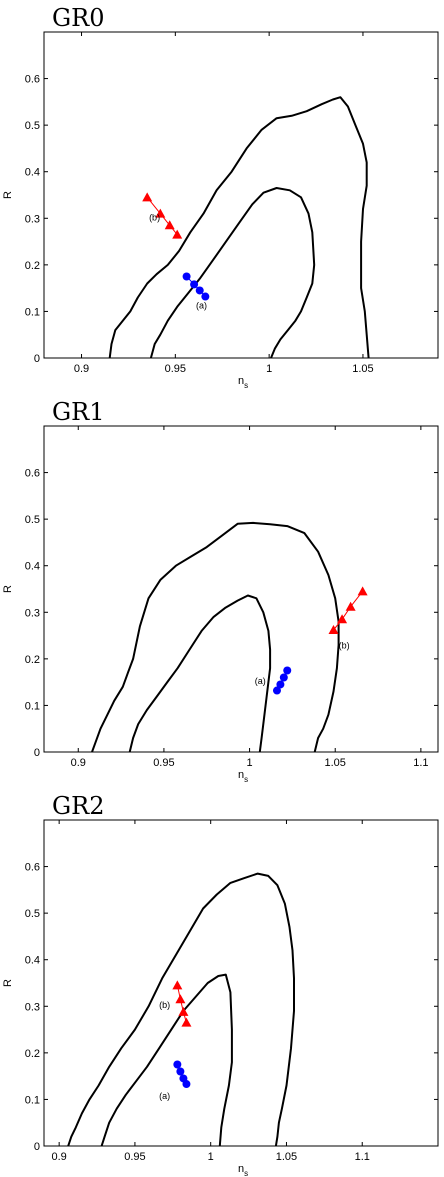  I want to click on chart-title: GR2, so click(78, 806).